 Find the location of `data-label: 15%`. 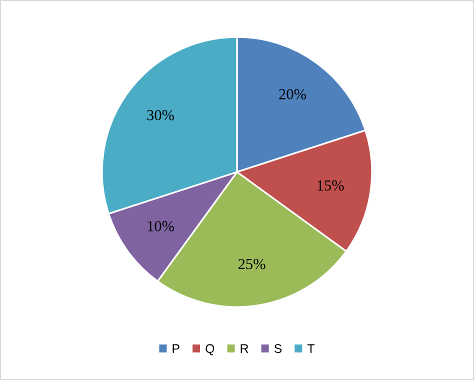

data-label: 15% is located at coordinates (331, 185).